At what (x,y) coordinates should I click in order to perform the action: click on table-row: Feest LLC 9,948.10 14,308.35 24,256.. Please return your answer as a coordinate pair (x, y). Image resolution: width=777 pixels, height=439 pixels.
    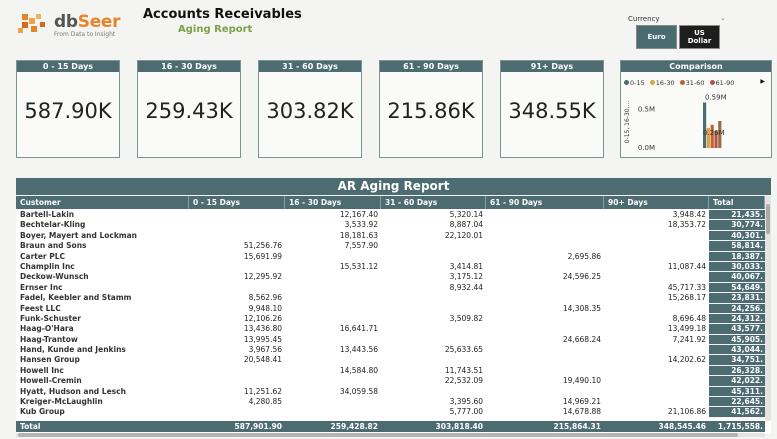
    Looking at the image, I should click on (390, 308).